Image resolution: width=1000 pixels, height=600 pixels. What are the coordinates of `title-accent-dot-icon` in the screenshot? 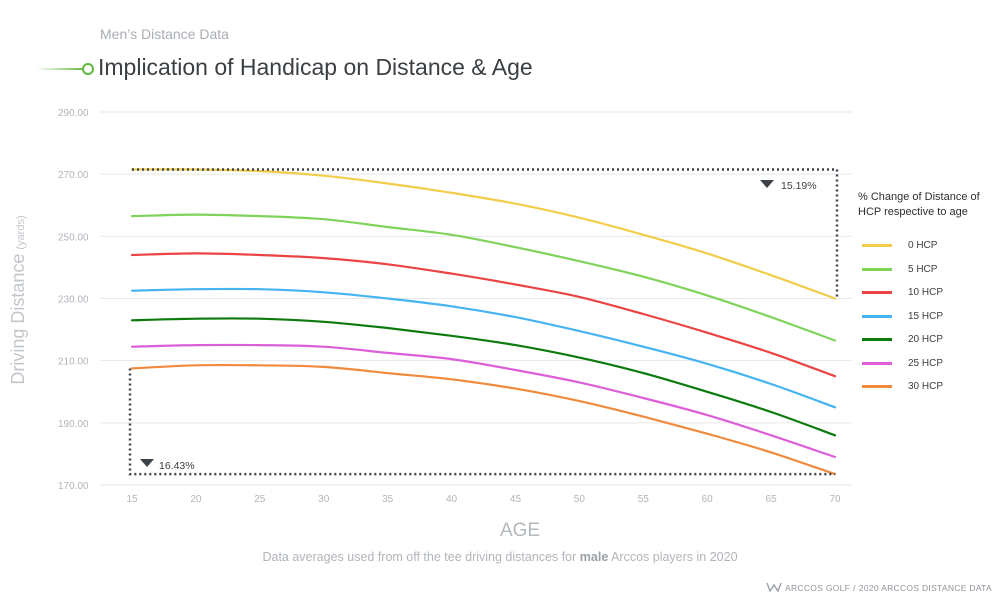 It's located at (88, 69).